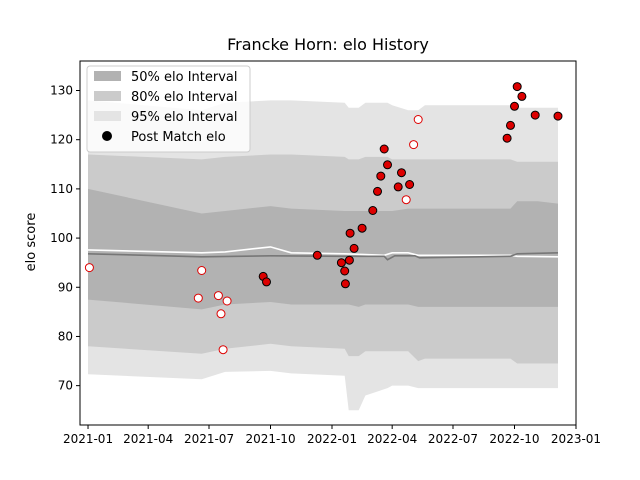 This screenshot has width=640, height=480. What do you see at coordinates (328, 44) in the screenshot?
I see `chart-title: Francke Horn: elo History` at bounding box center [328, 44].